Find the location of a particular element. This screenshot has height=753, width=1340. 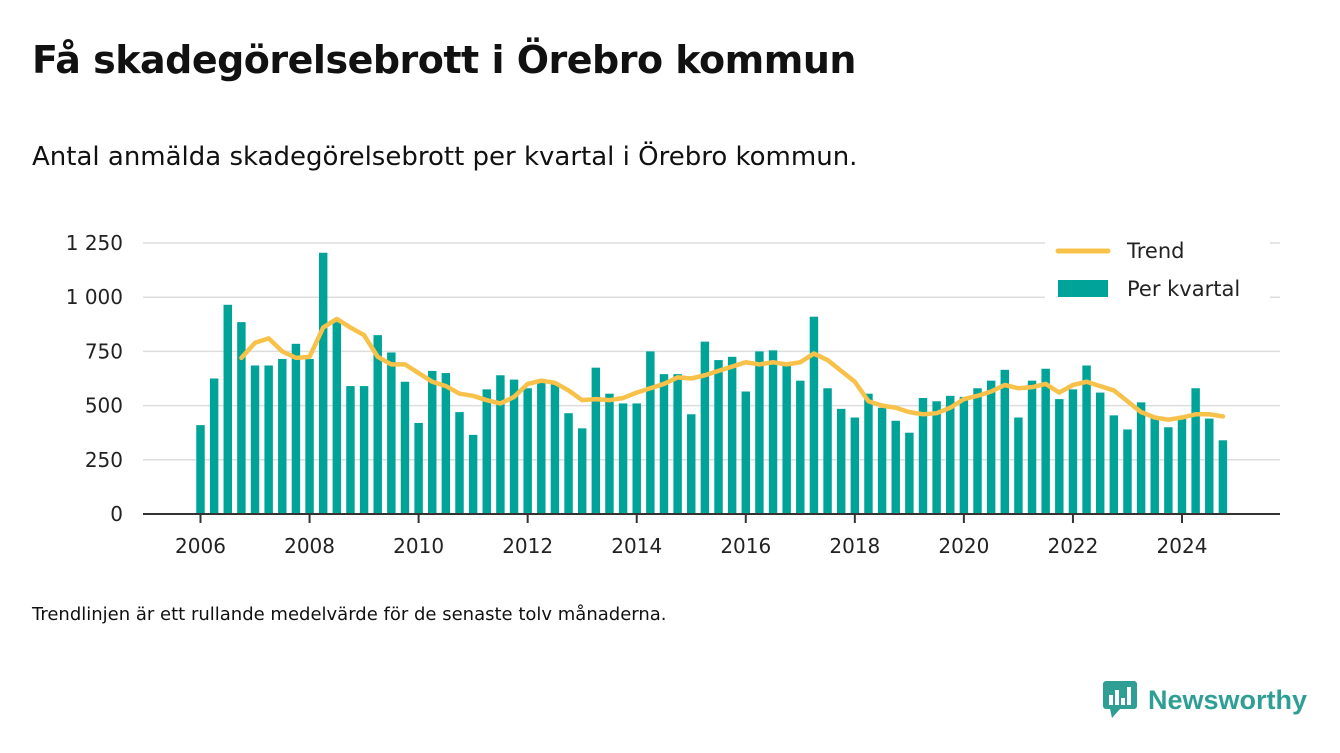

y-tick-label: 250 is located at coordinates (104, 460).